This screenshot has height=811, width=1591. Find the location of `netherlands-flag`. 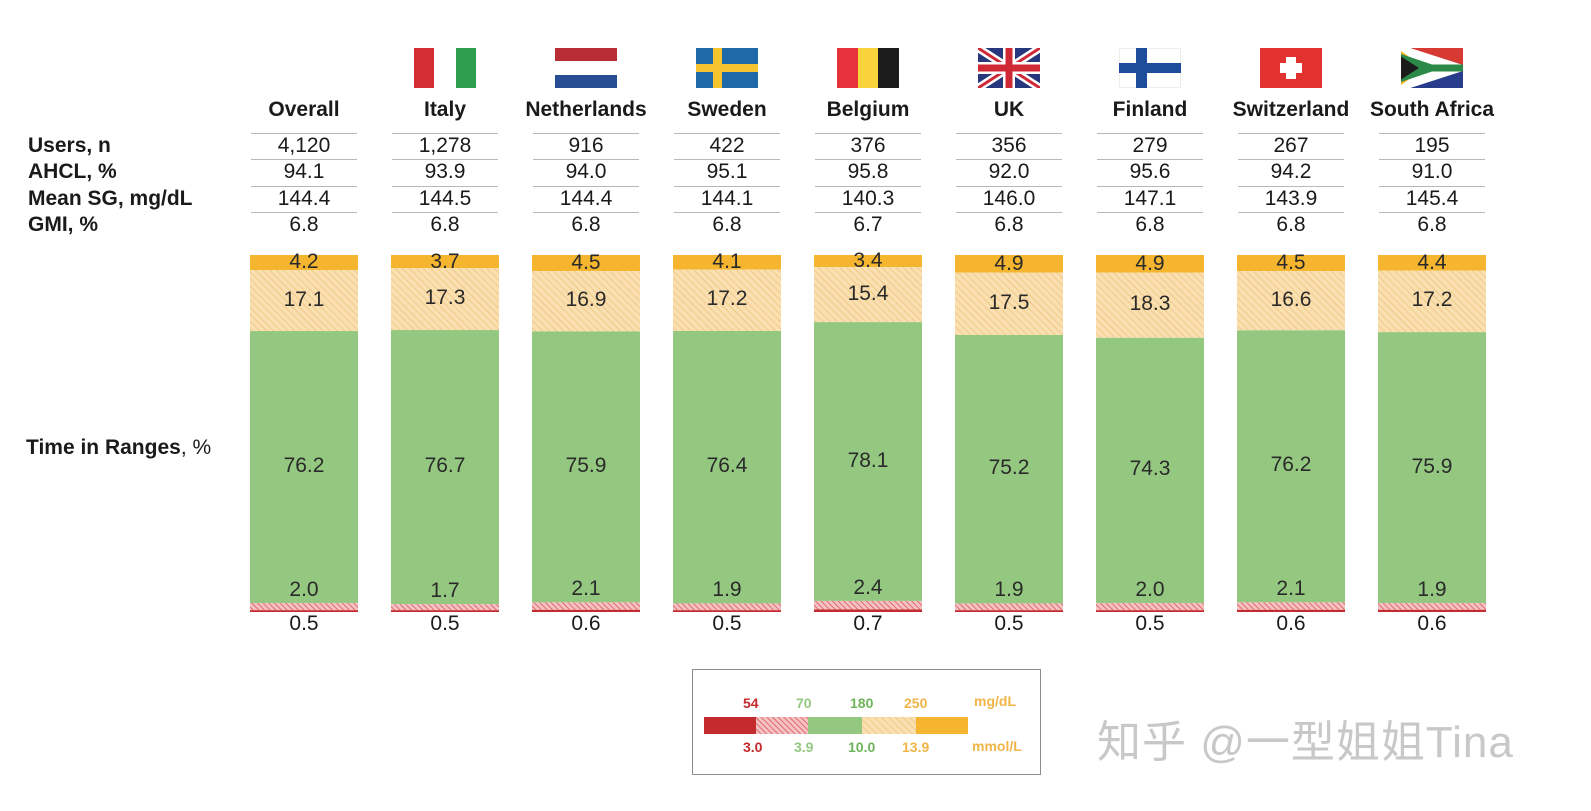

netherlands-flag is located at coordinates (586, 68).